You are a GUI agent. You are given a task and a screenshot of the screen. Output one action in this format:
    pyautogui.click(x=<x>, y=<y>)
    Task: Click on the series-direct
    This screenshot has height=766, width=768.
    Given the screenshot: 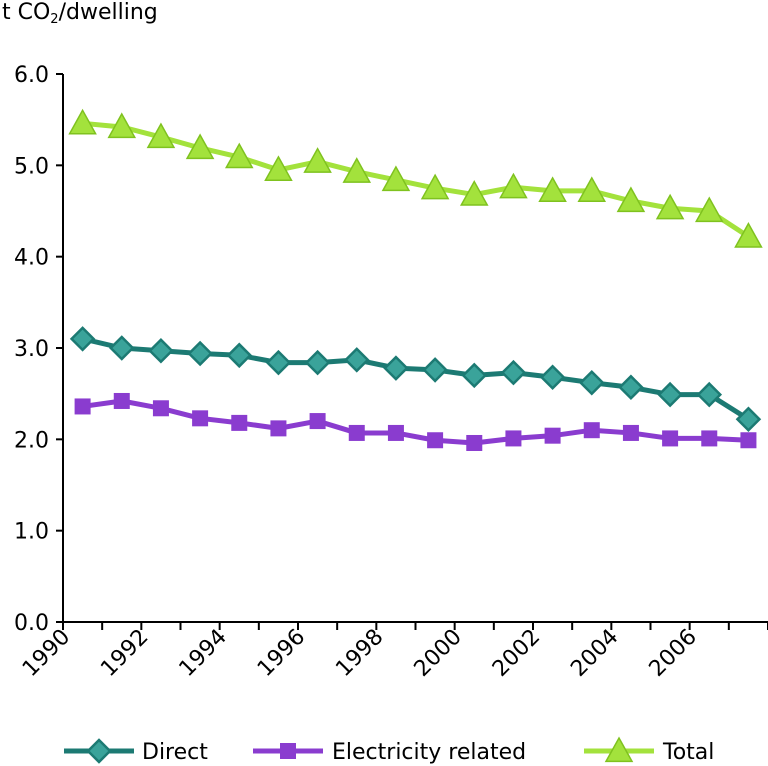 What is the action you would take?
    pyautogui.click(x=415, y=379)
    